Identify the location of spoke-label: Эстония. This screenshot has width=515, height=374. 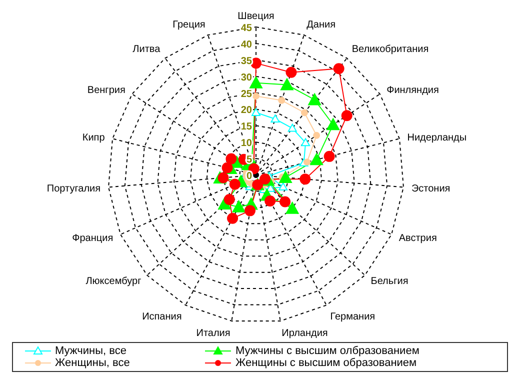
(430, 188).